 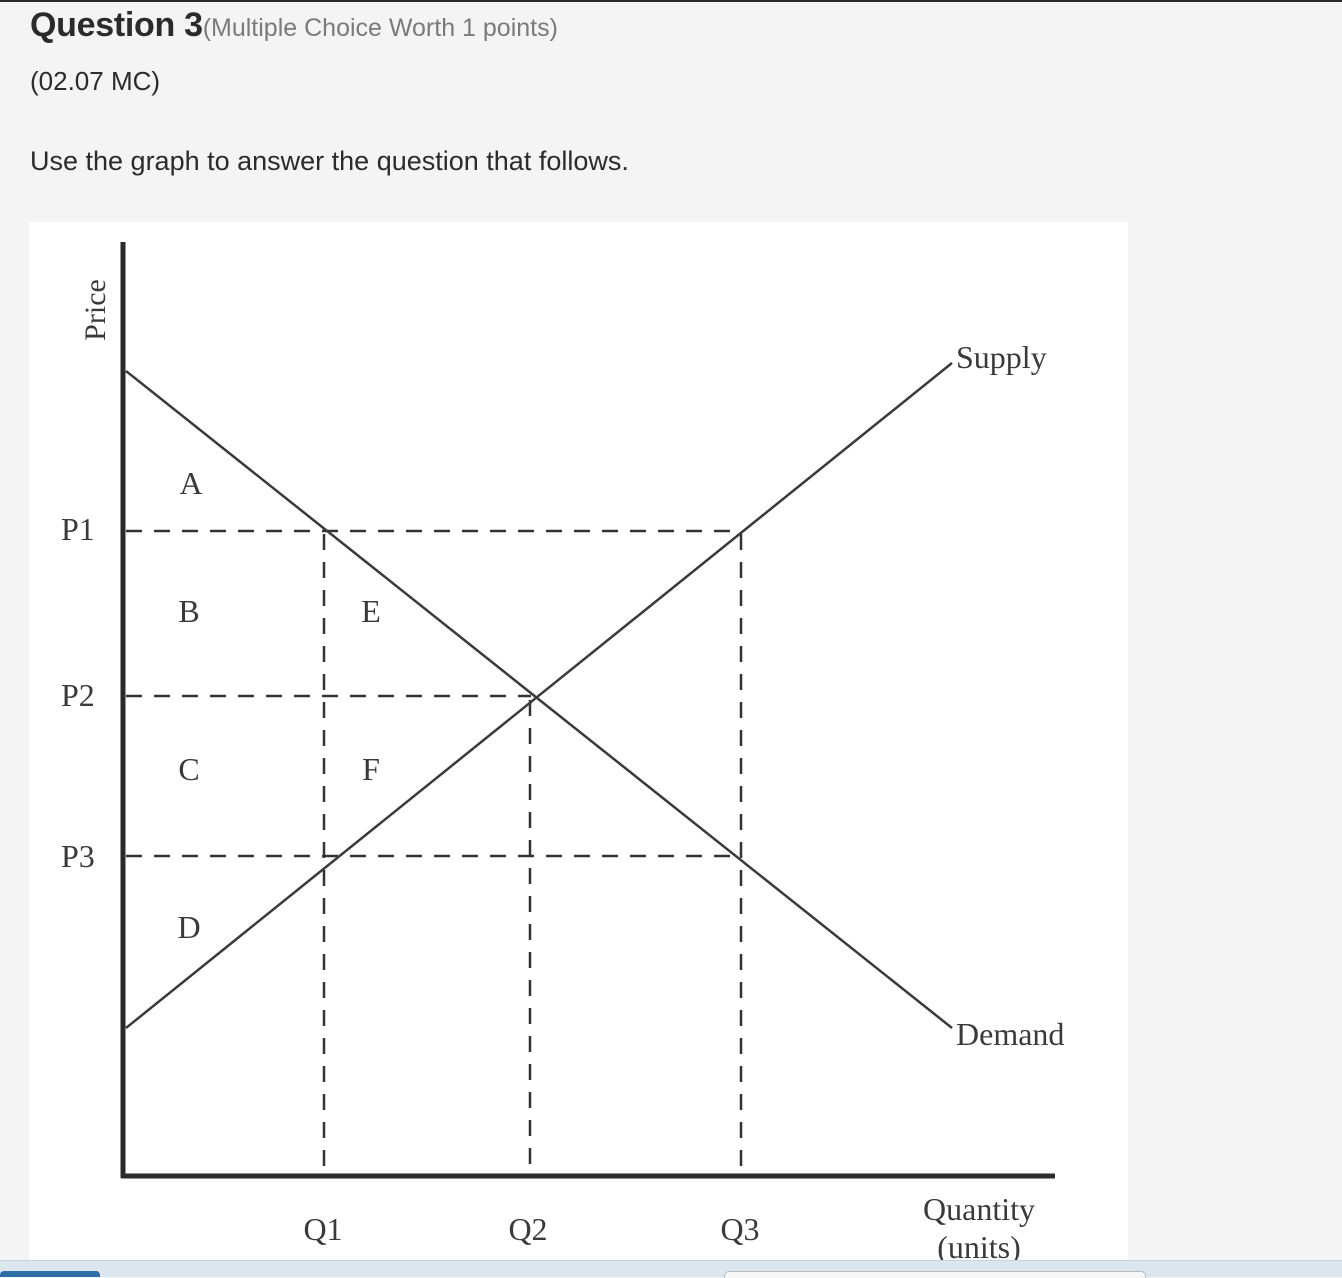 I want to click on y-axis-label: Price, so click(x=95, y=310).